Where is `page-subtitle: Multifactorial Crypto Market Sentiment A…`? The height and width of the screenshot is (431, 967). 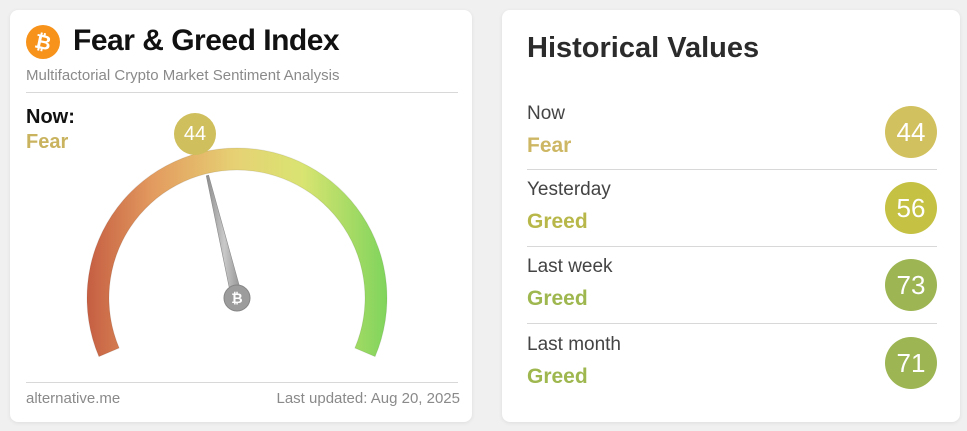
page-subtitle: Multifactorial Crypto Market Sentiment A… is located at coordinates (183, 75).